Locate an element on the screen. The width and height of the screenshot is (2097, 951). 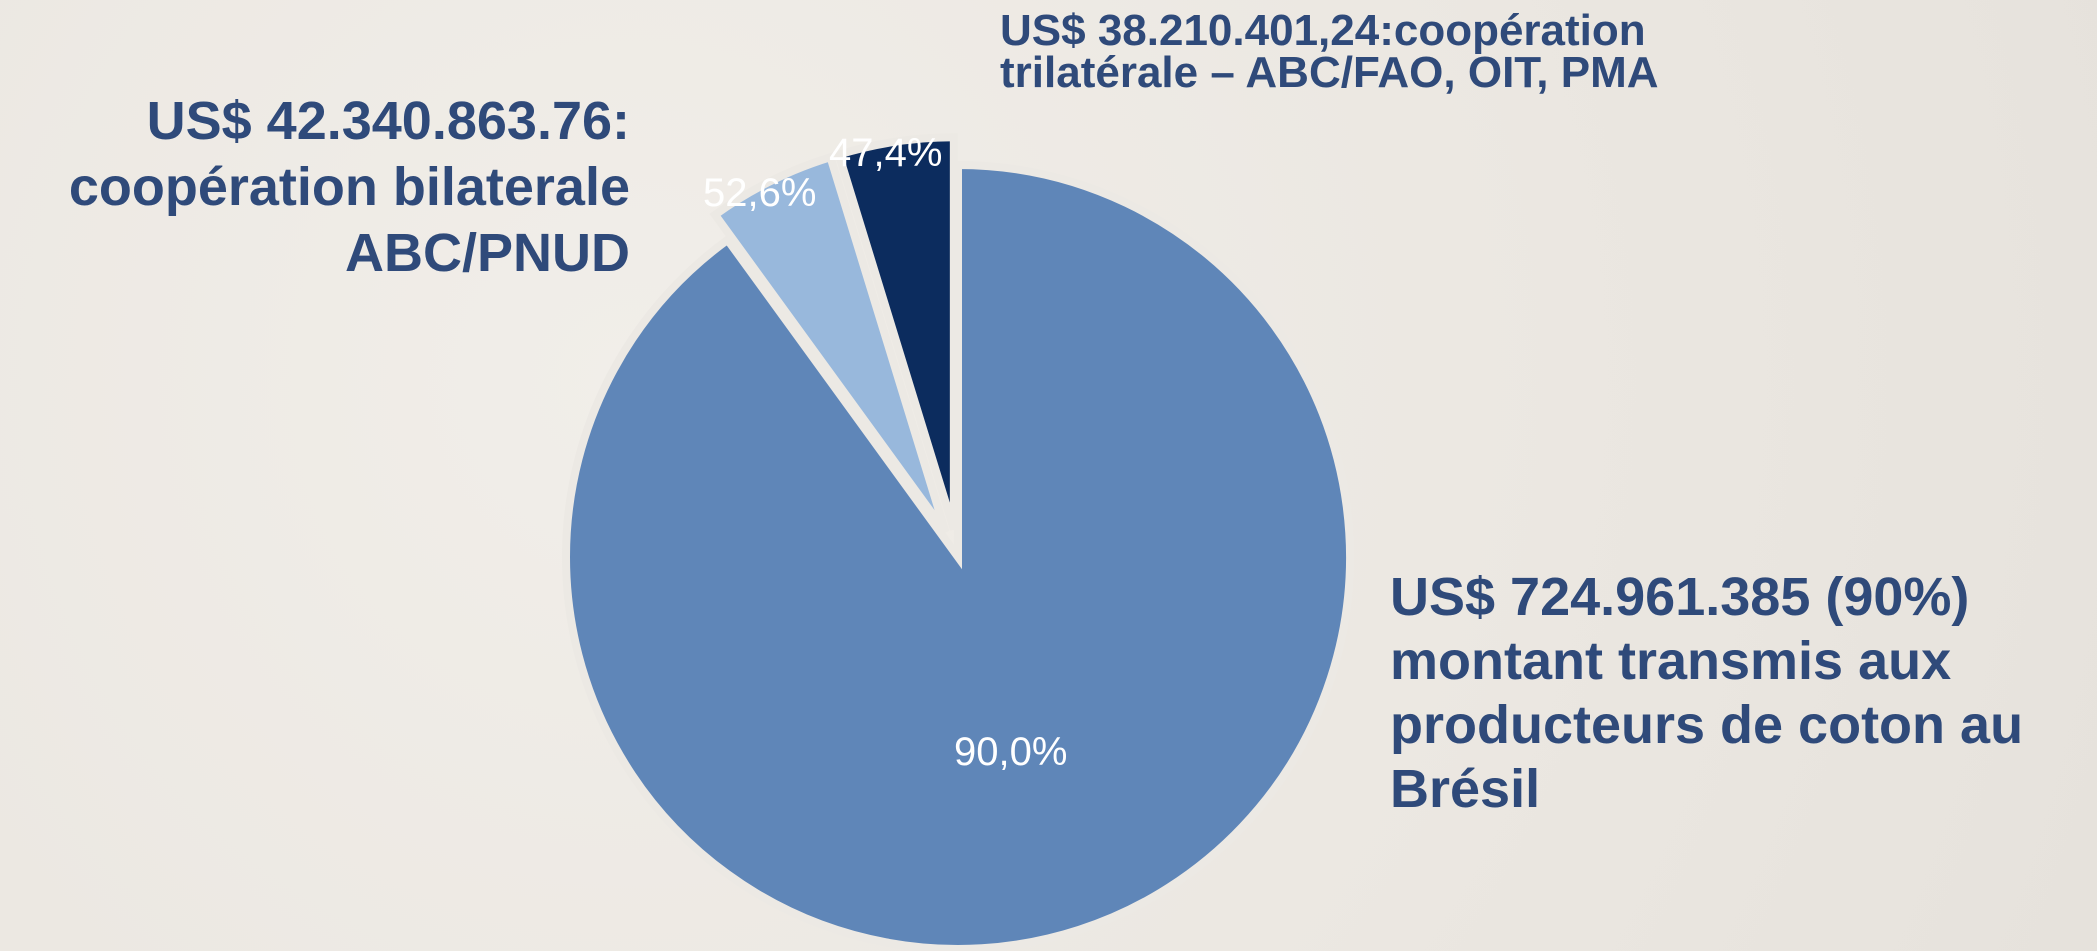
slice-data-label-producers: 90,0% is located at coordinates (1011, 752).